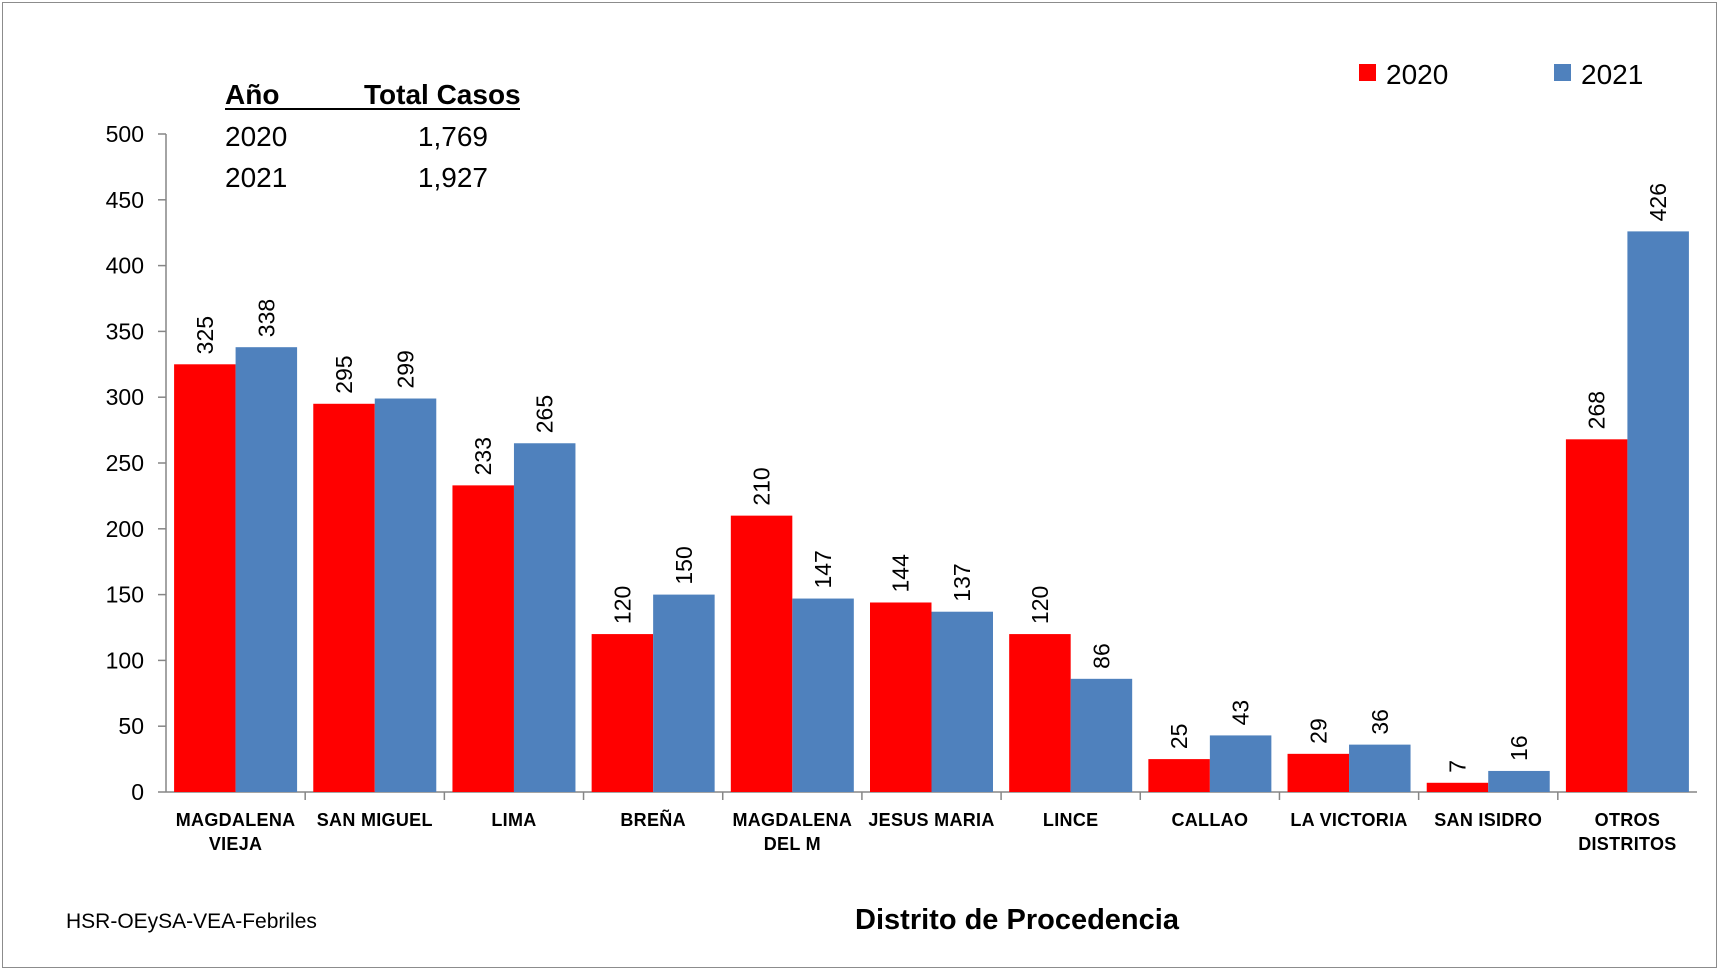  I want to click on data-label-2021: 86, so click(1101, 656).